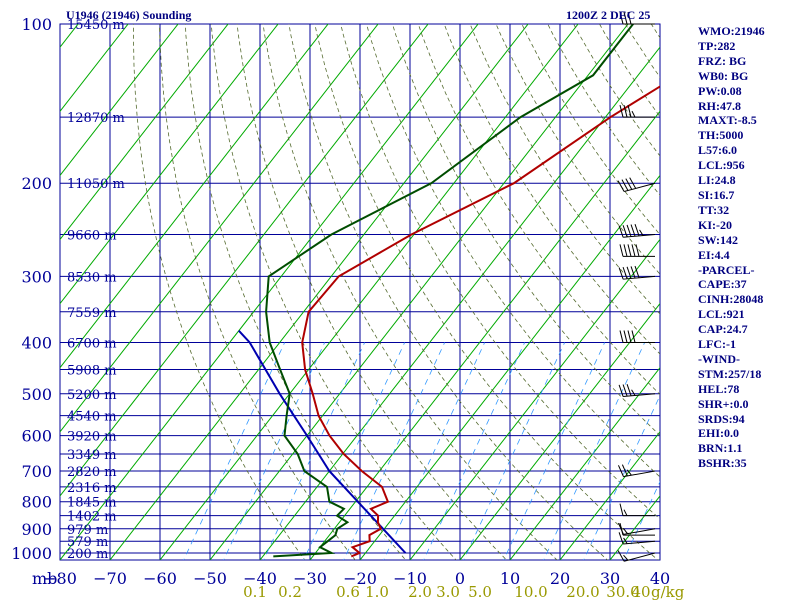 Image resolution: width=800 pixels, height=600 pixels. What do you see at coordinates (92, 472) in the screenshot?
I see `height-label: 2820 m` at bounding box center [92, 472].